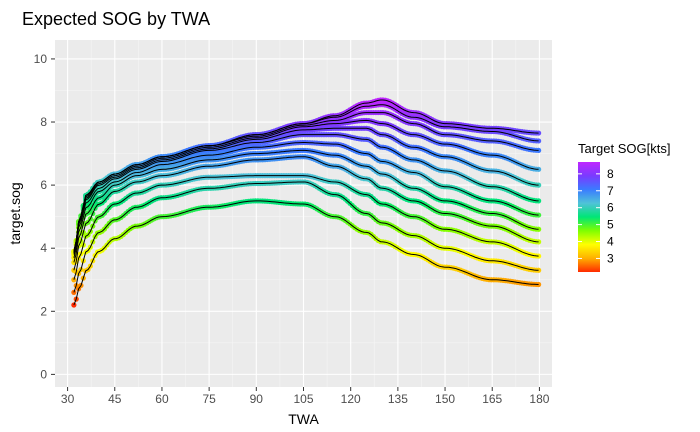  What do you see at coordinates (209, 399) in the screenshot?
I see `x-tick-label: 75` at bounding box center [209, 399].